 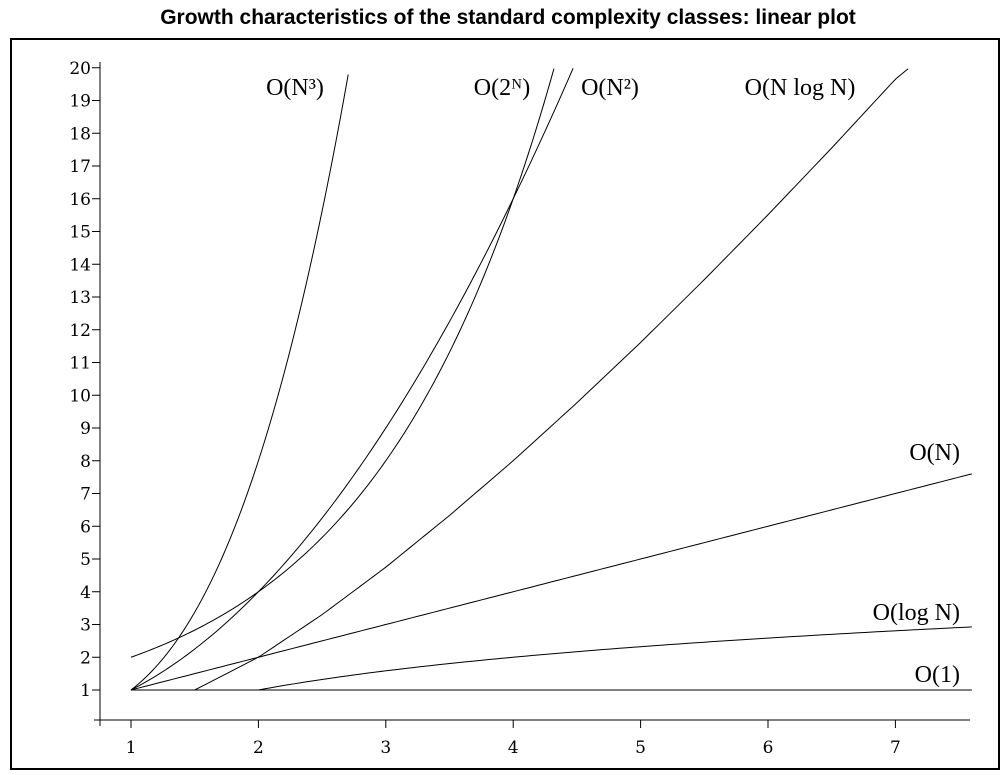 What do you see at coordinates (934, 453) in the screenshot?
I see `series-label-4: O(N)` at bounding box center [934, 453].